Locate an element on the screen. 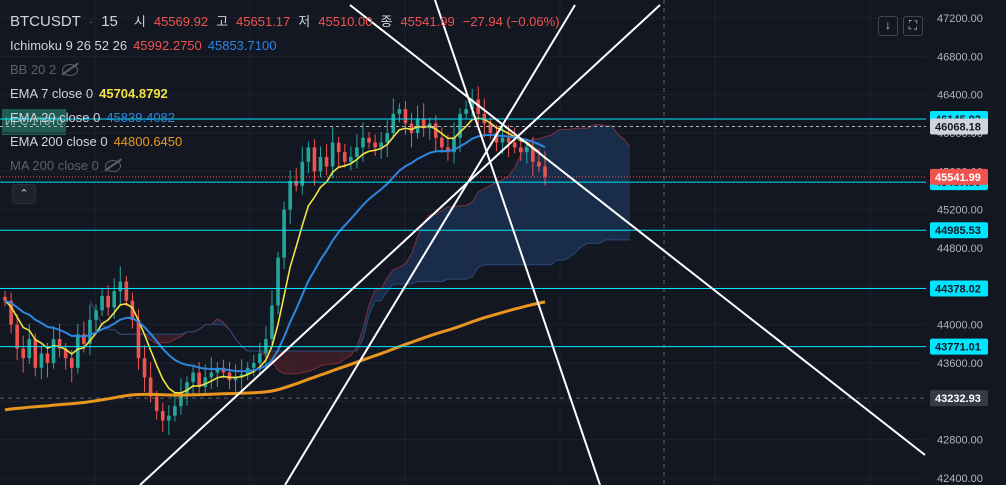 The image size is (1006, 485). ema20-value: 45839.4082 is located at coordinates (141, 117).